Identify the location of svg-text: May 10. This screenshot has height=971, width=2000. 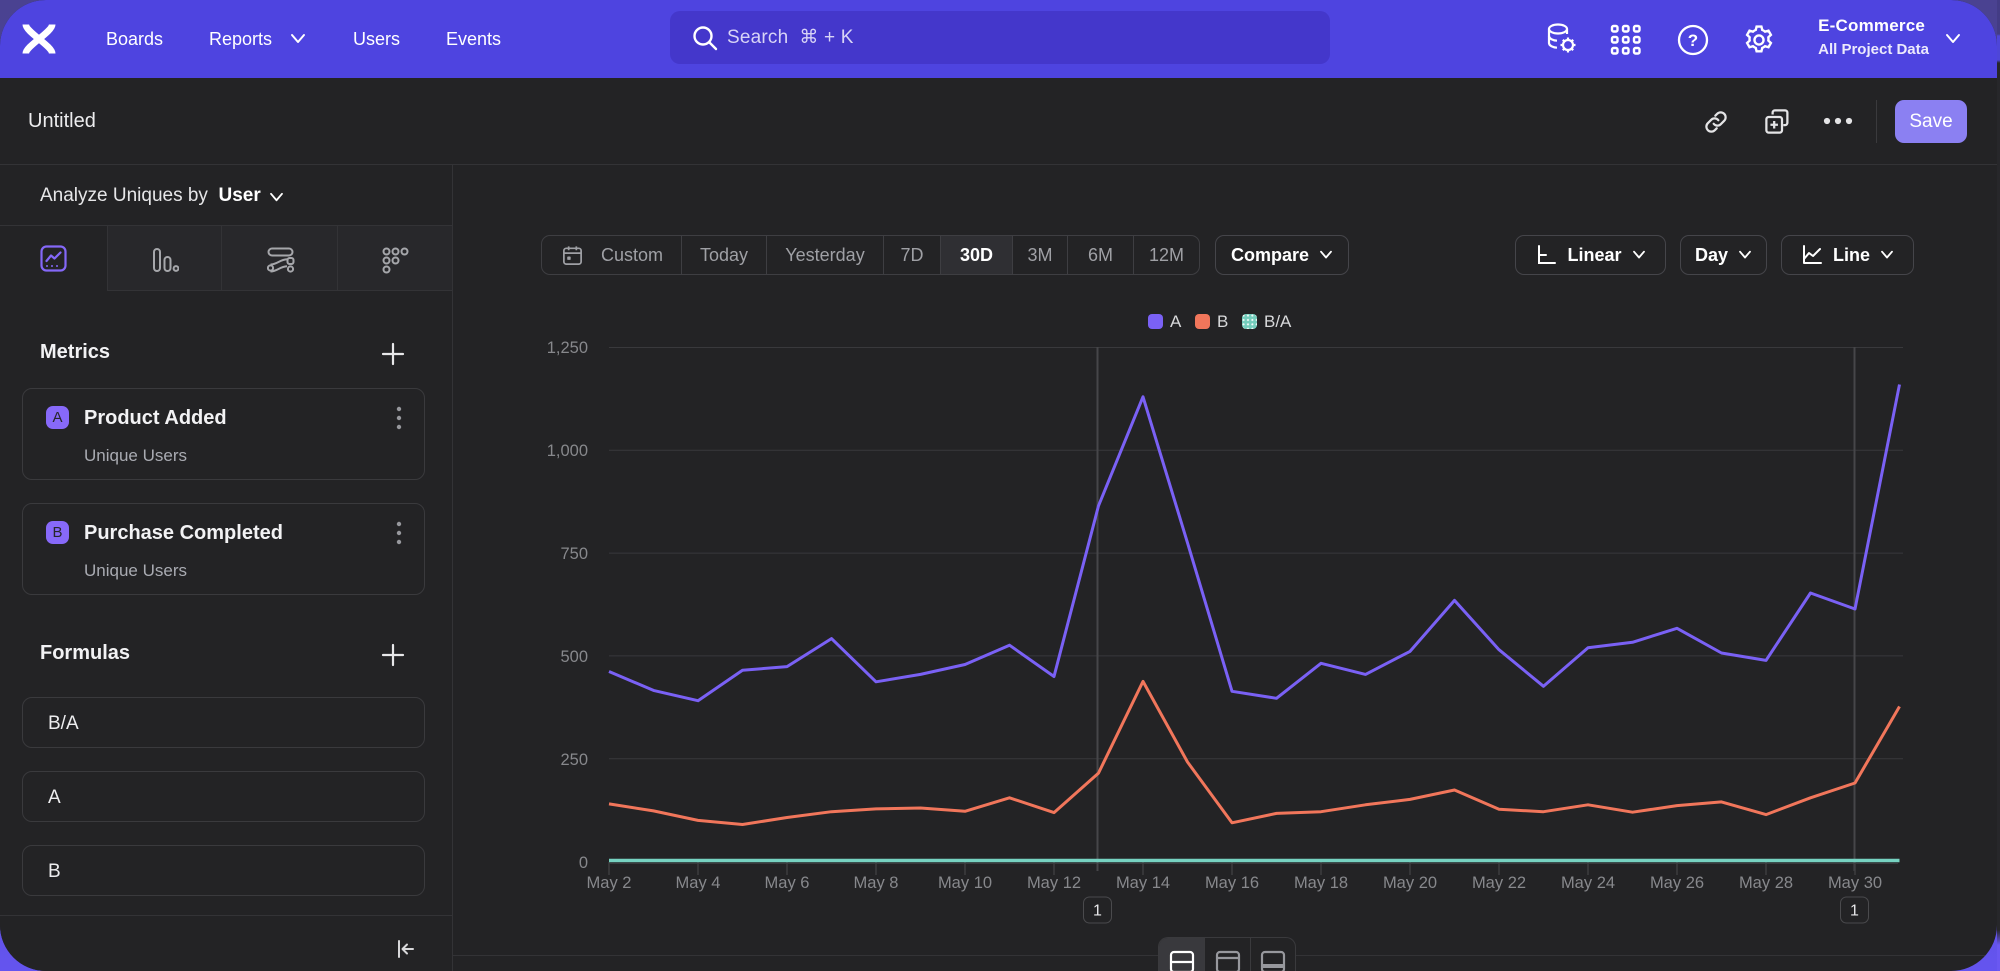
(965, 883).